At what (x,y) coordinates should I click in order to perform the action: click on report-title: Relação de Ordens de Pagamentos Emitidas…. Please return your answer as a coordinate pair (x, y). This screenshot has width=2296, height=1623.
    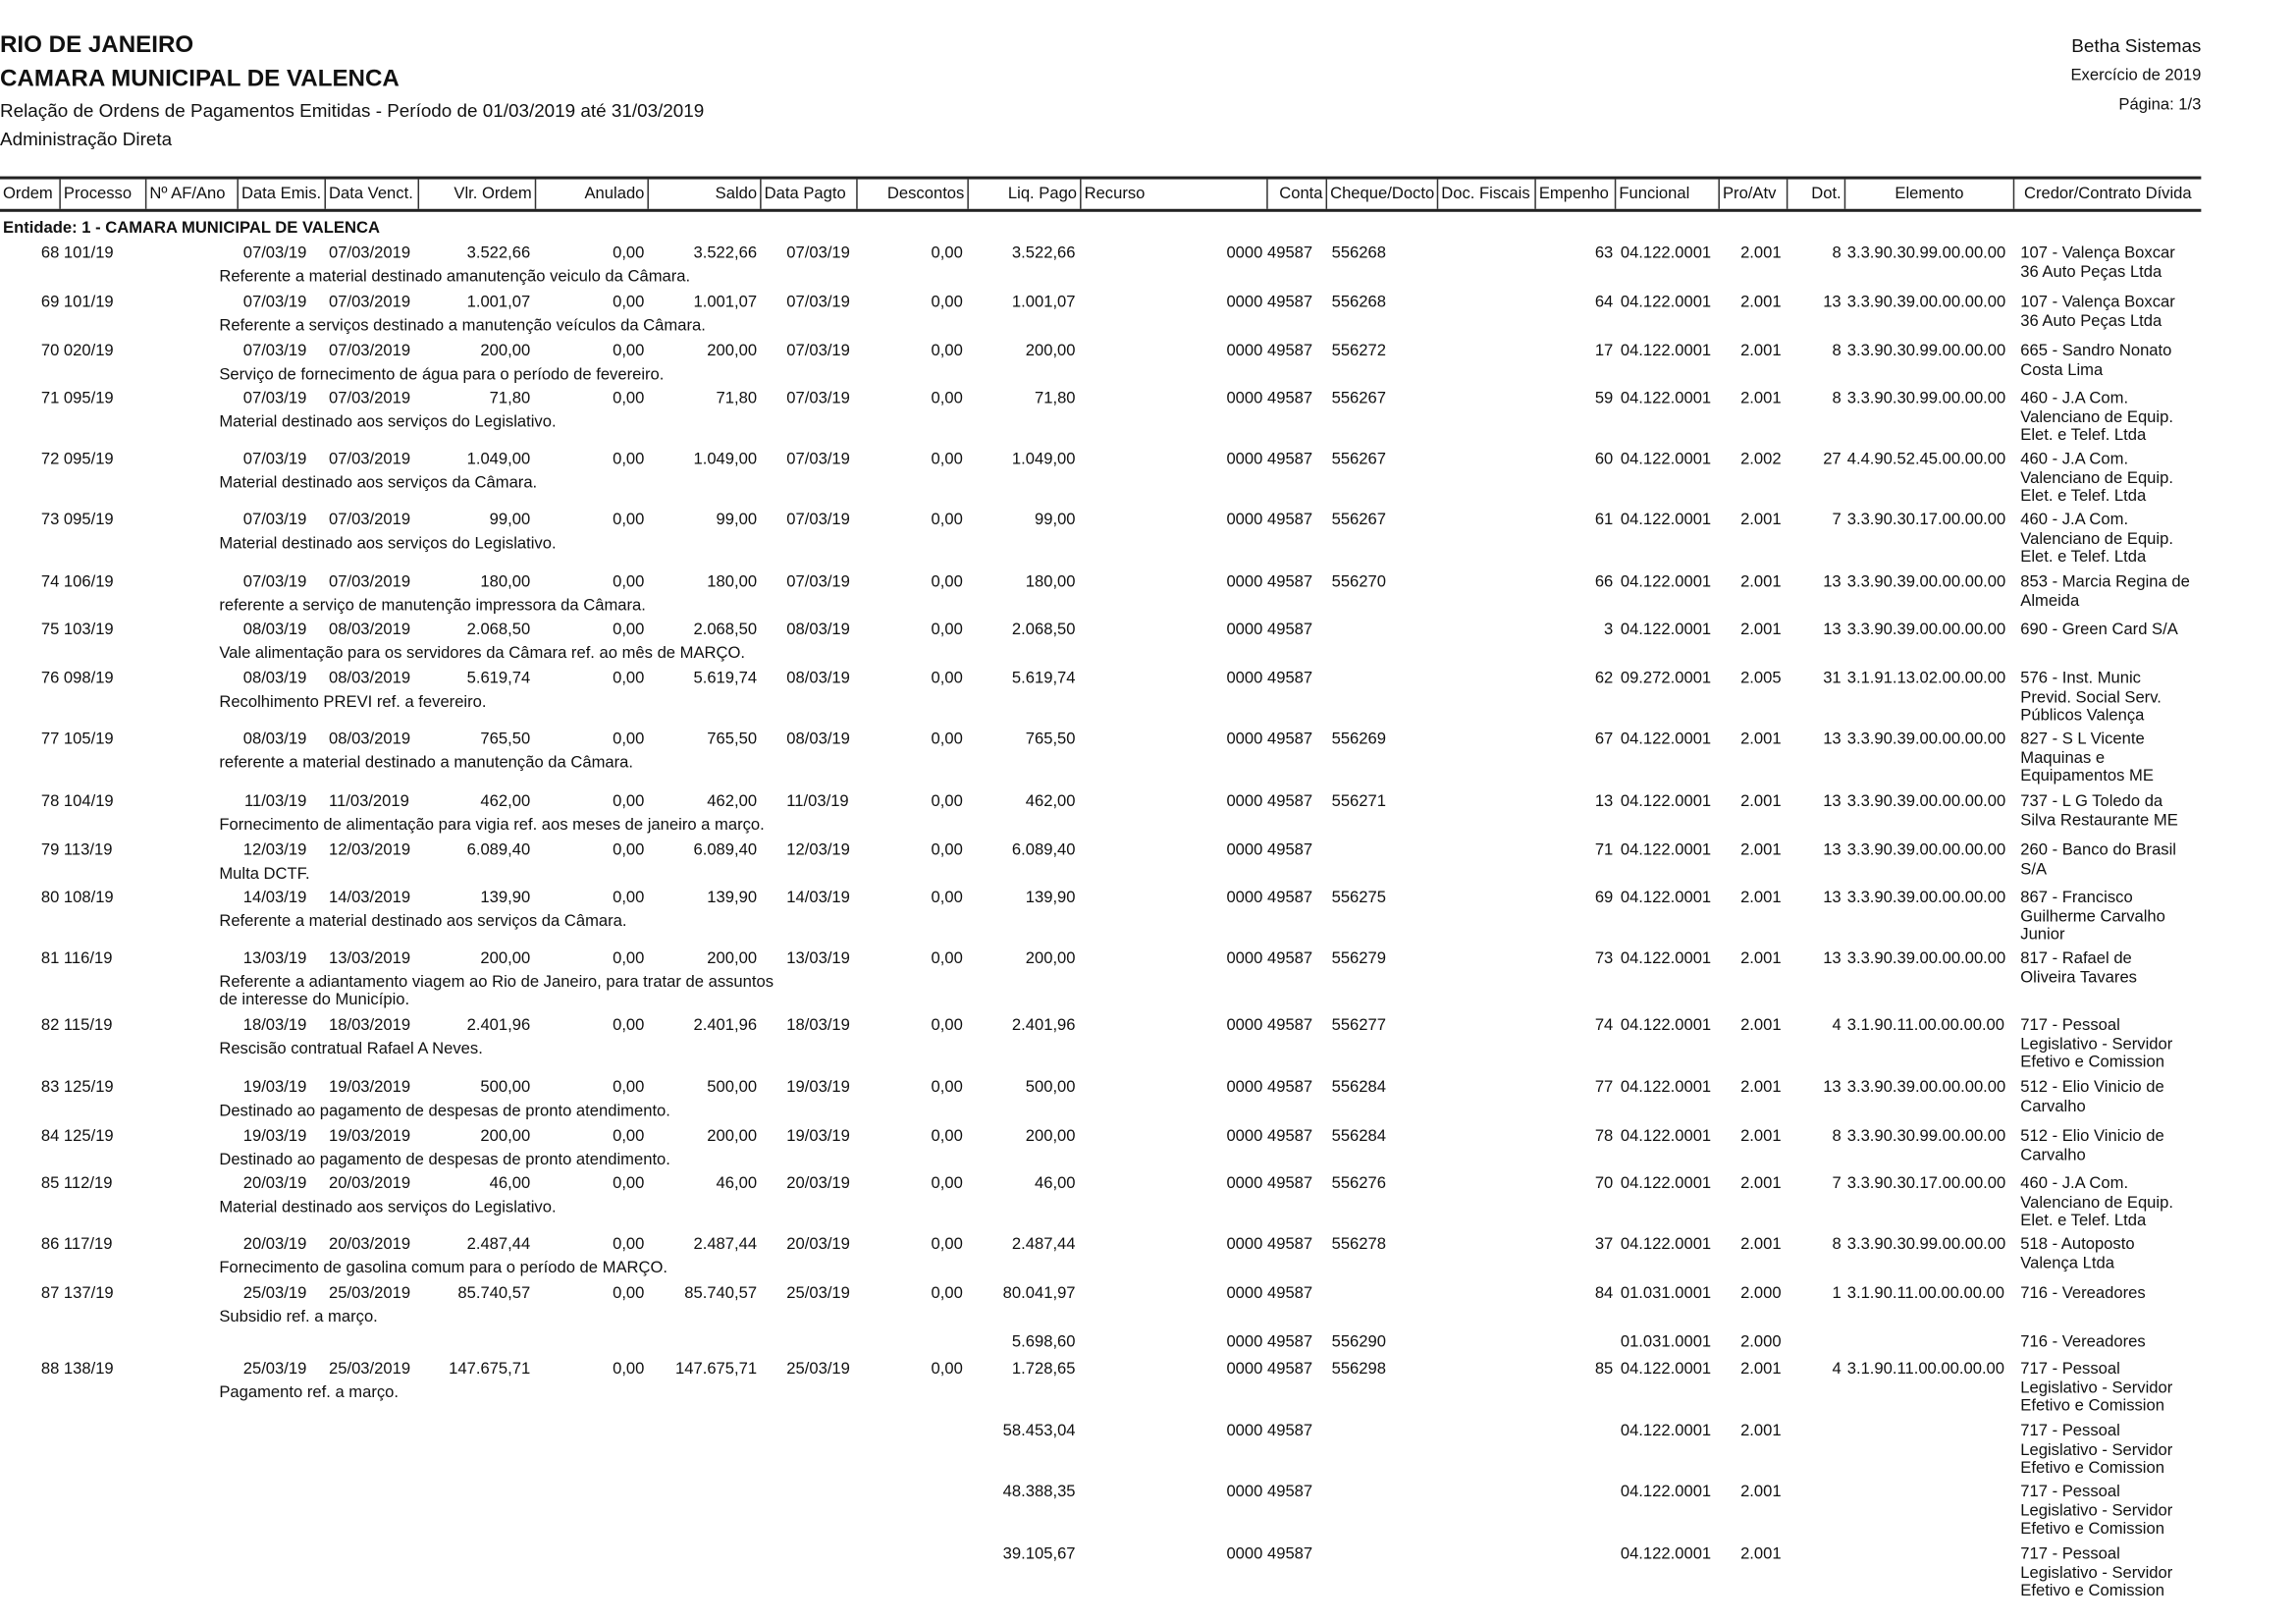
    Looking at the image, I should click on (353, 111).